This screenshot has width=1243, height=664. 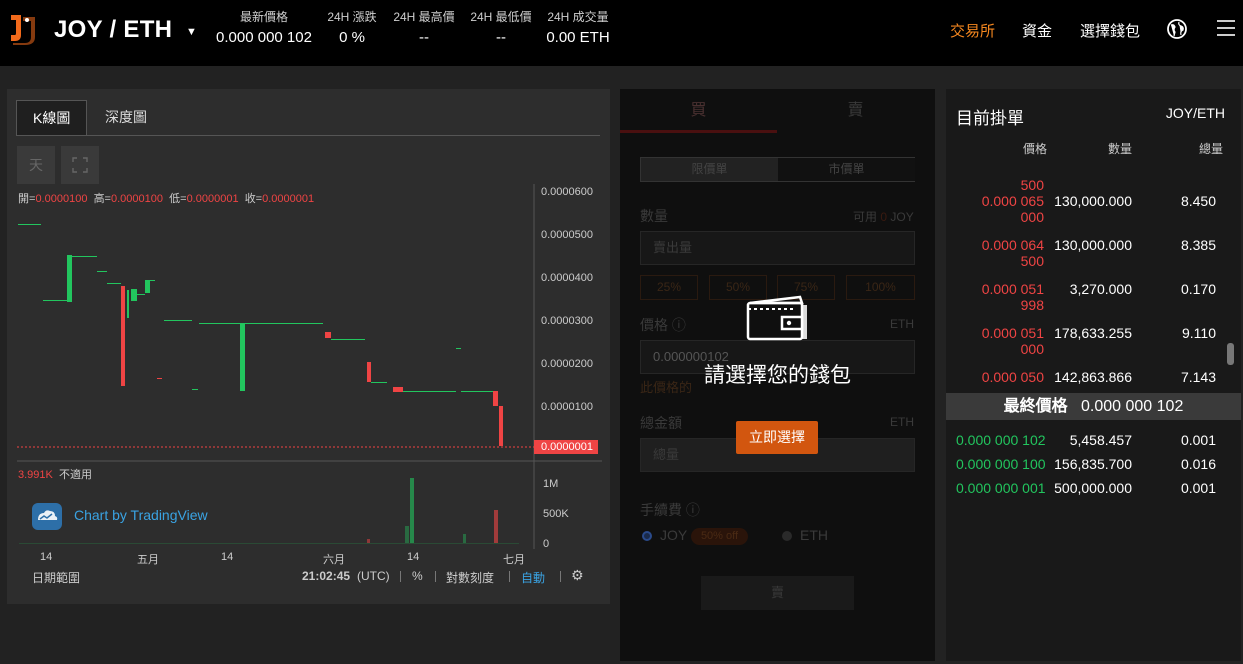 What do you see at coordinates (577, 575) in the screenshot?
I see `settings-gear-icon: ⚙` at bounding box center [577, 575].